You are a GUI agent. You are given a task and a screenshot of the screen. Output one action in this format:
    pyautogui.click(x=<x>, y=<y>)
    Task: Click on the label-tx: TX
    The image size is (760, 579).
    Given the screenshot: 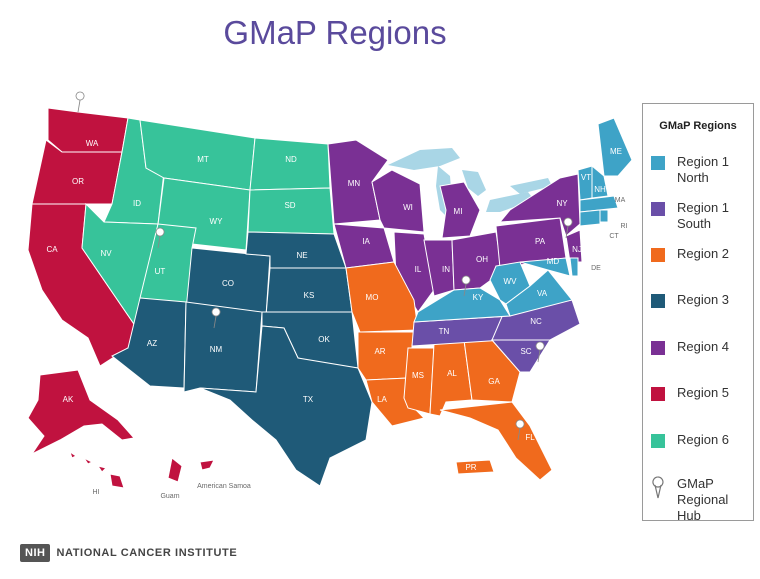 What is the action you would take?
    pyautogui.click(x=308, y=399)
    